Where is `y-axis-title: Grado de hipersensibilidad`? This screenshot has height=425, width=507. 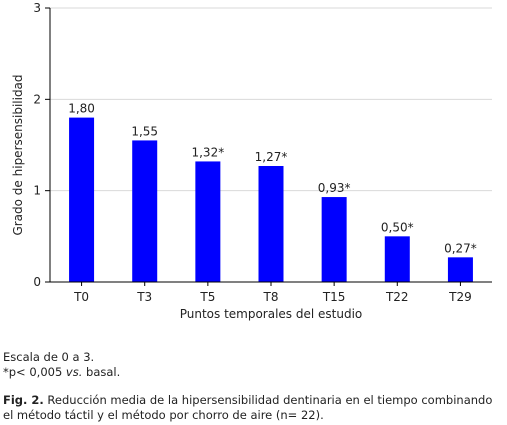
y-axis-title: Grado de hipersensibilidad is located at coordinates (18, 154).